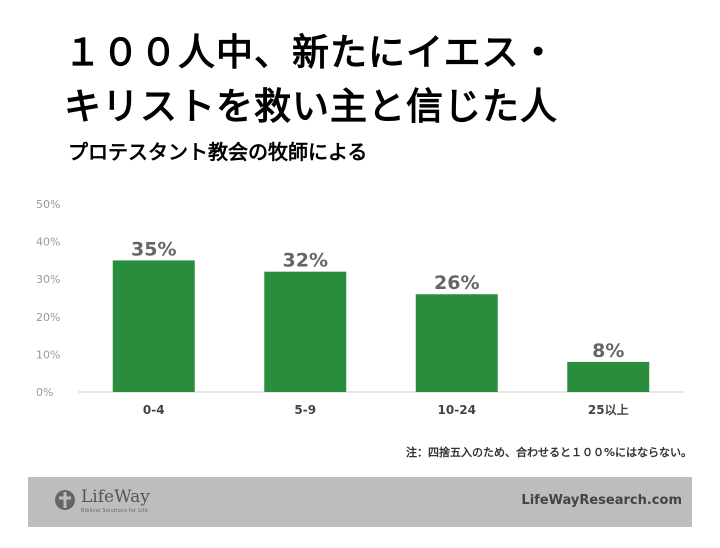 Image resolution: width=720 pixels, height=548 pixels. I want to click on x-tick-label: 0-4, so click(154, 410).